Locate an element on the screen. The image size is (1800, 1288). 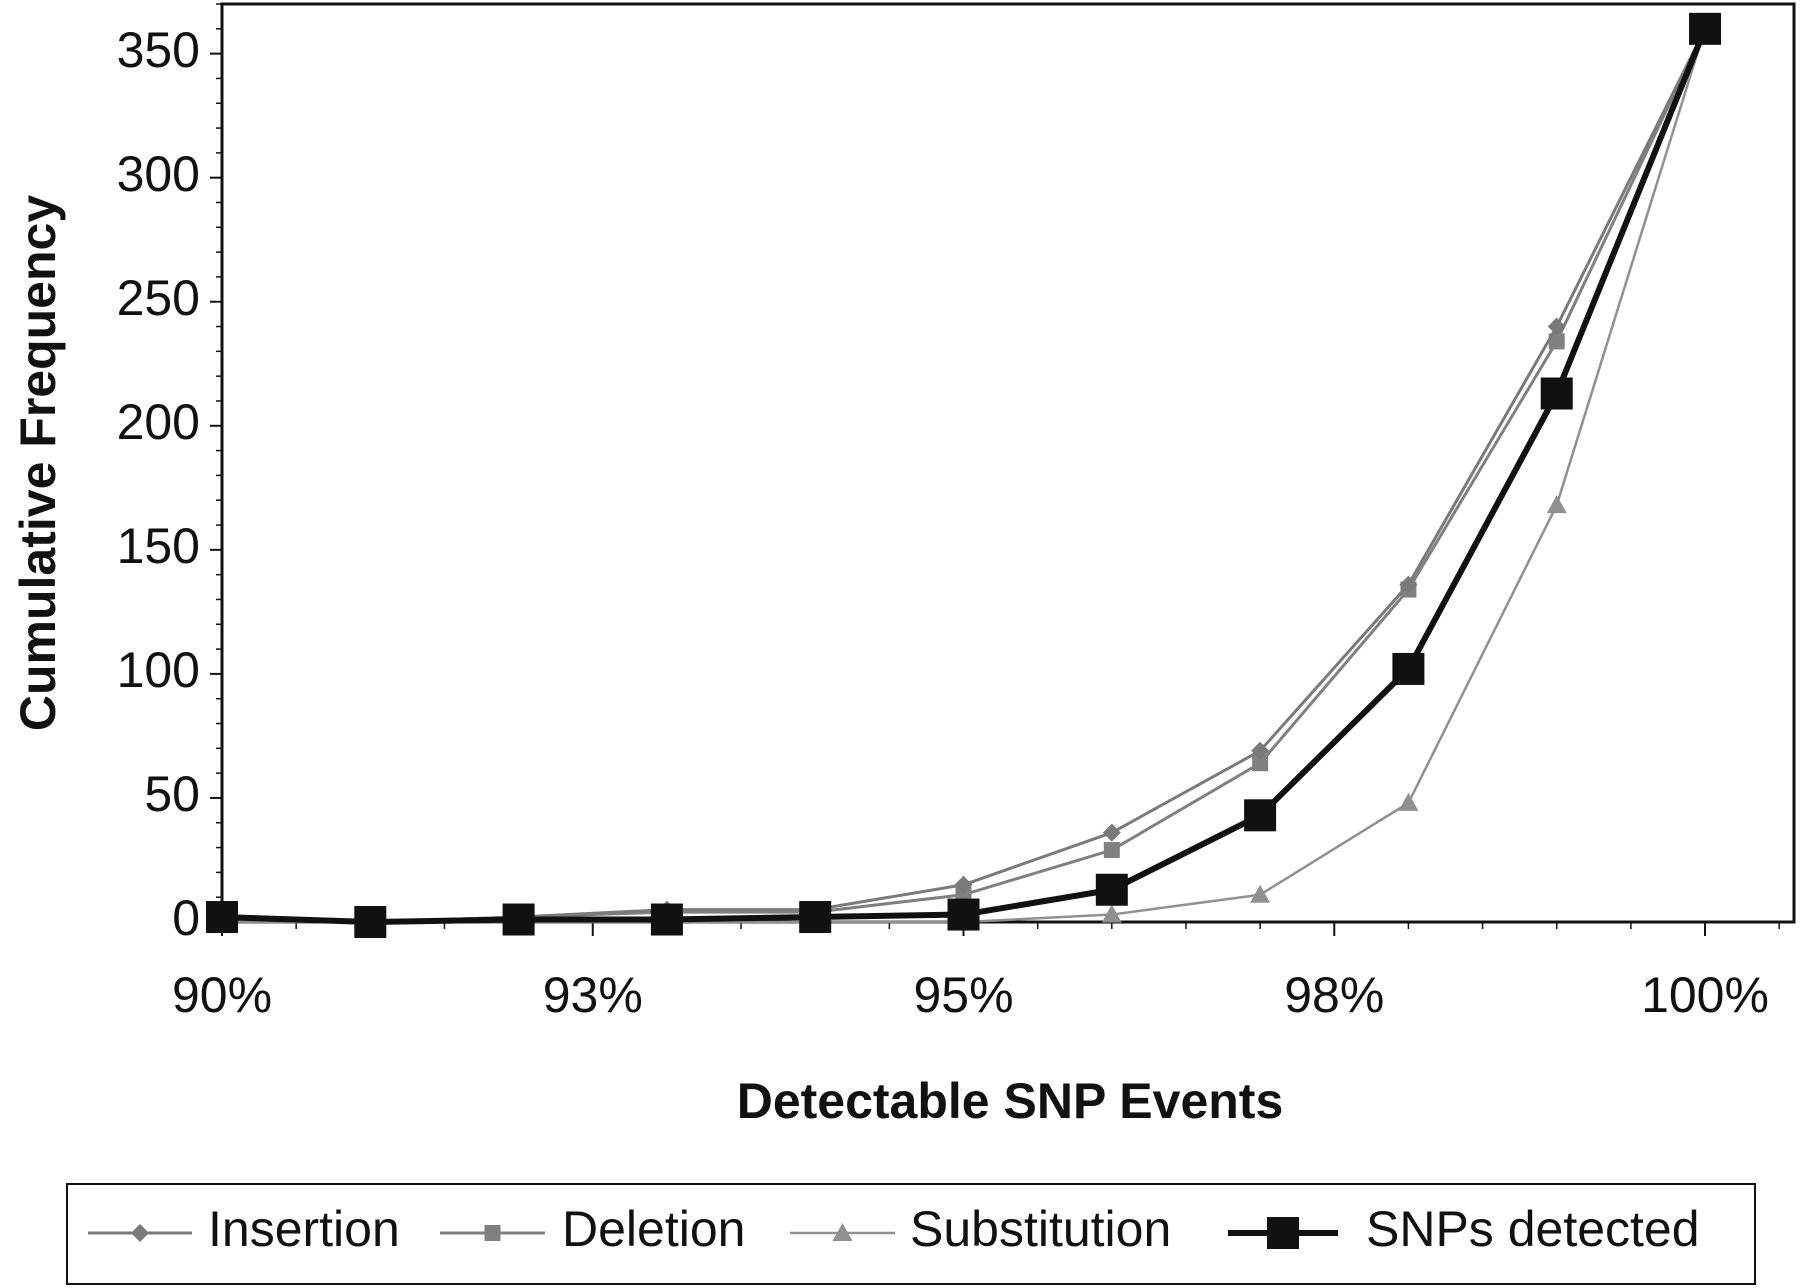
x-tick-label: 100% is located at coordinates (1705, 995).